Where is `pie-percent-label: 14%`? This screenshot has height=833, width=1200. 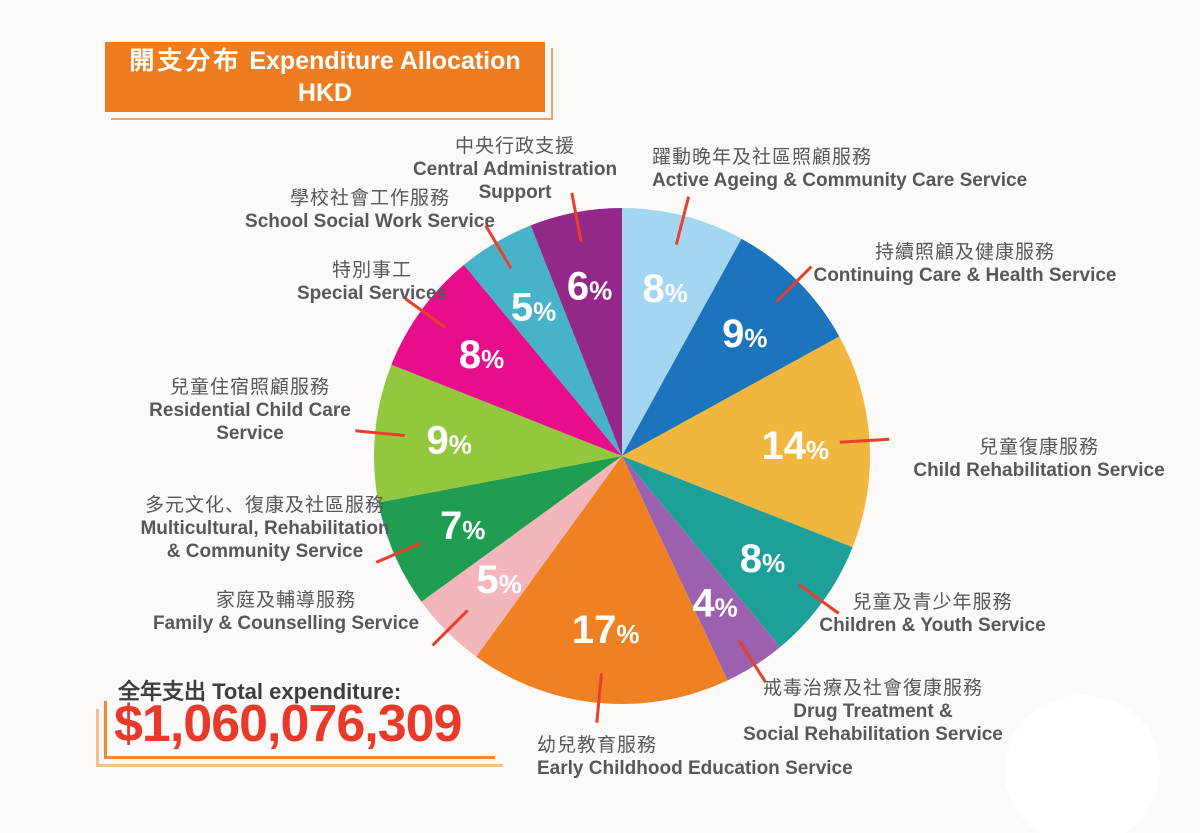 pie-percent-label: 14% is located at coordinates (795, 446).